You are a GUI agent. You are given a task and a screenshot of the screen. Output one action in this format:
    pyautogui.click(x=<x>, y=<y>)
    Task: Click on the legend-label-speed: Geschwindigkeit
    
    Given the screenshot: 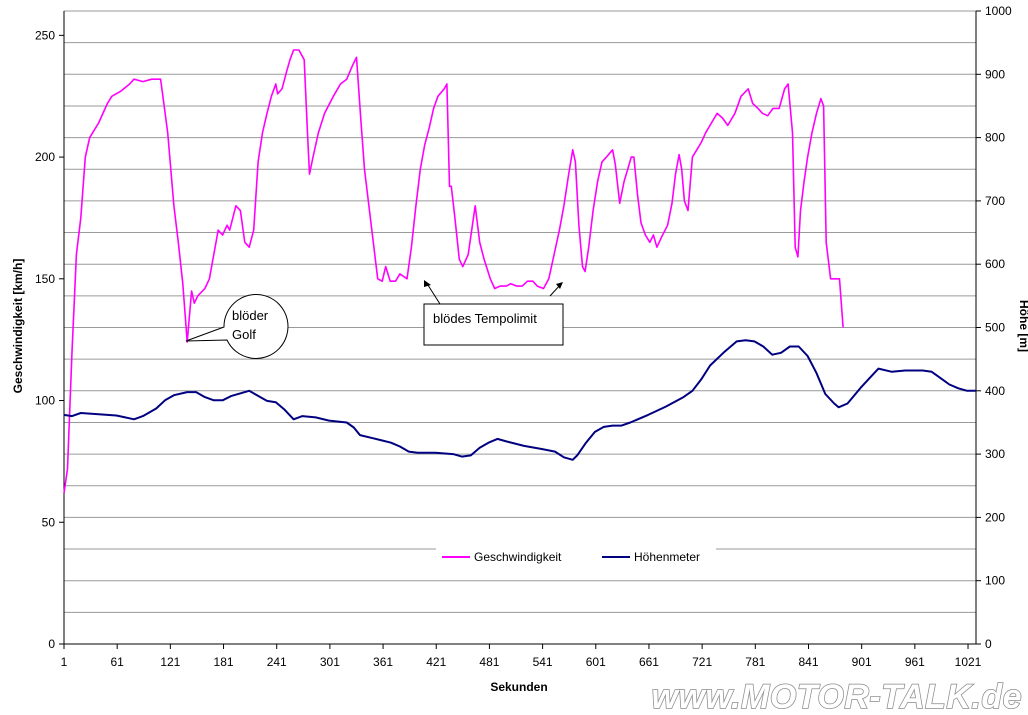 What is the action you would take?
    pyautogui.click(x=518, y=557)
    